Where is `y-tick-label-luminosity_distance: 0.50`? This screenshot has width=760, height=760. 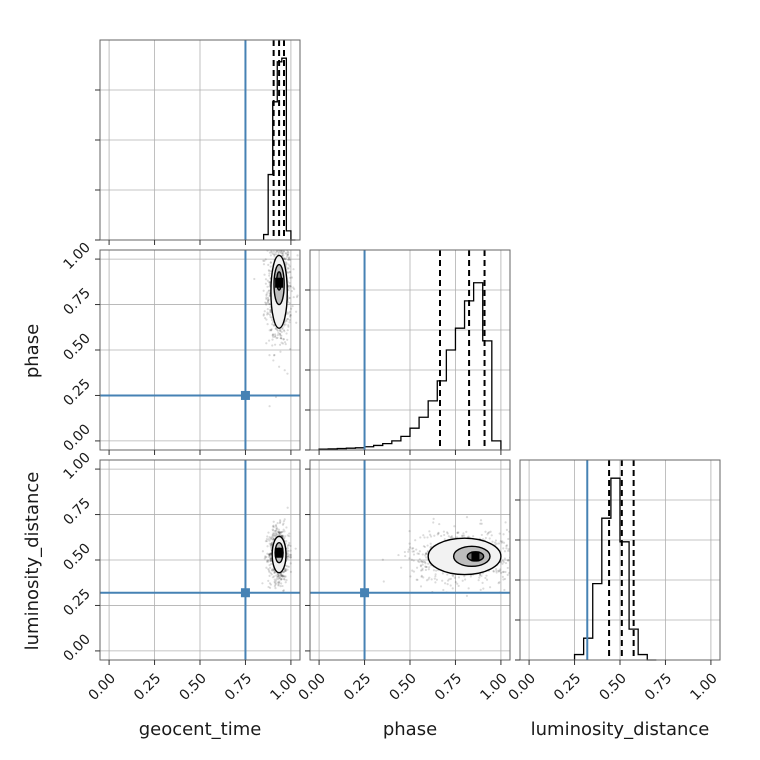
y-tick-label-luminosity_distance: 0.50 is located at coordinates (76, 556).